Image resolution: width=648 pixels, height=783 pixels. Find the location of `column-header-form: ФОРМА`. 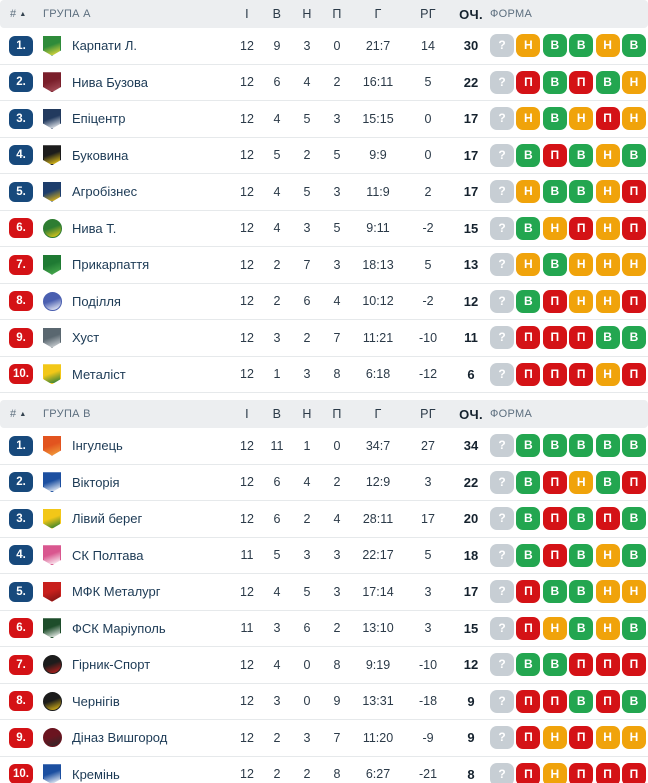

column-header-form: ФОРМА is located at coordinates (511, 14).